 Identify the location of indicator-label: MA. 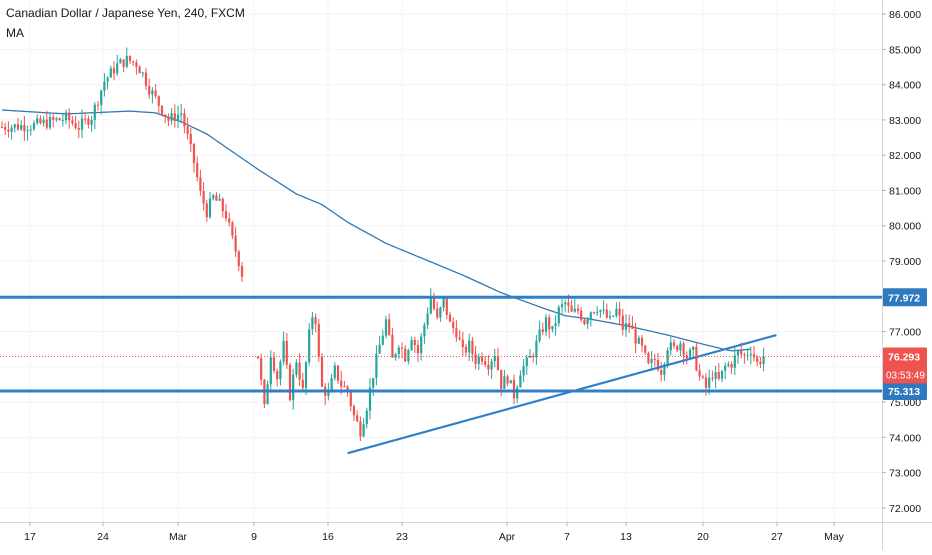
(15, 33).